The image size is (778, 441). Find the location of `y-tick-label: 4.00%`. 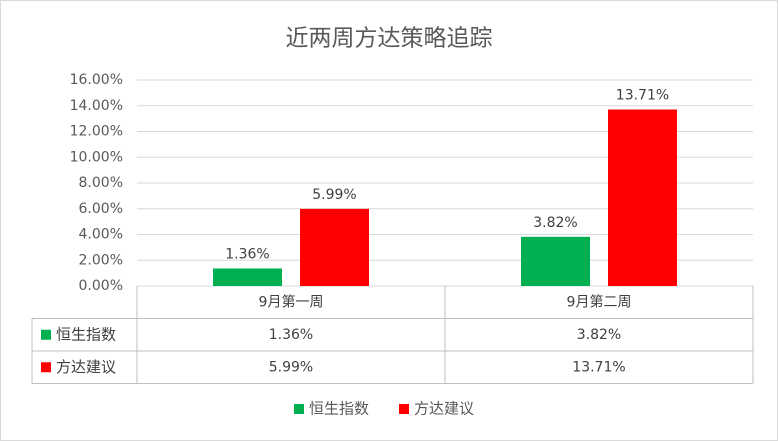

y-tick-label: 4.00% is located at coordinates (101, 235).